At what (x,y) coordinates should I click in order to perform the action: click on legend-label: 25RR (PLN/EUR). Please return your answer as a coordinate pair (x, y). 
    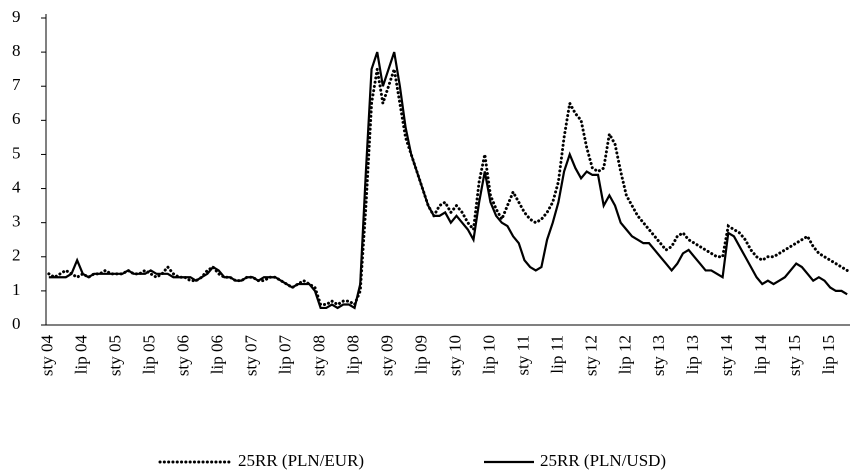
    Looking at the image, I should click on (301, 460).